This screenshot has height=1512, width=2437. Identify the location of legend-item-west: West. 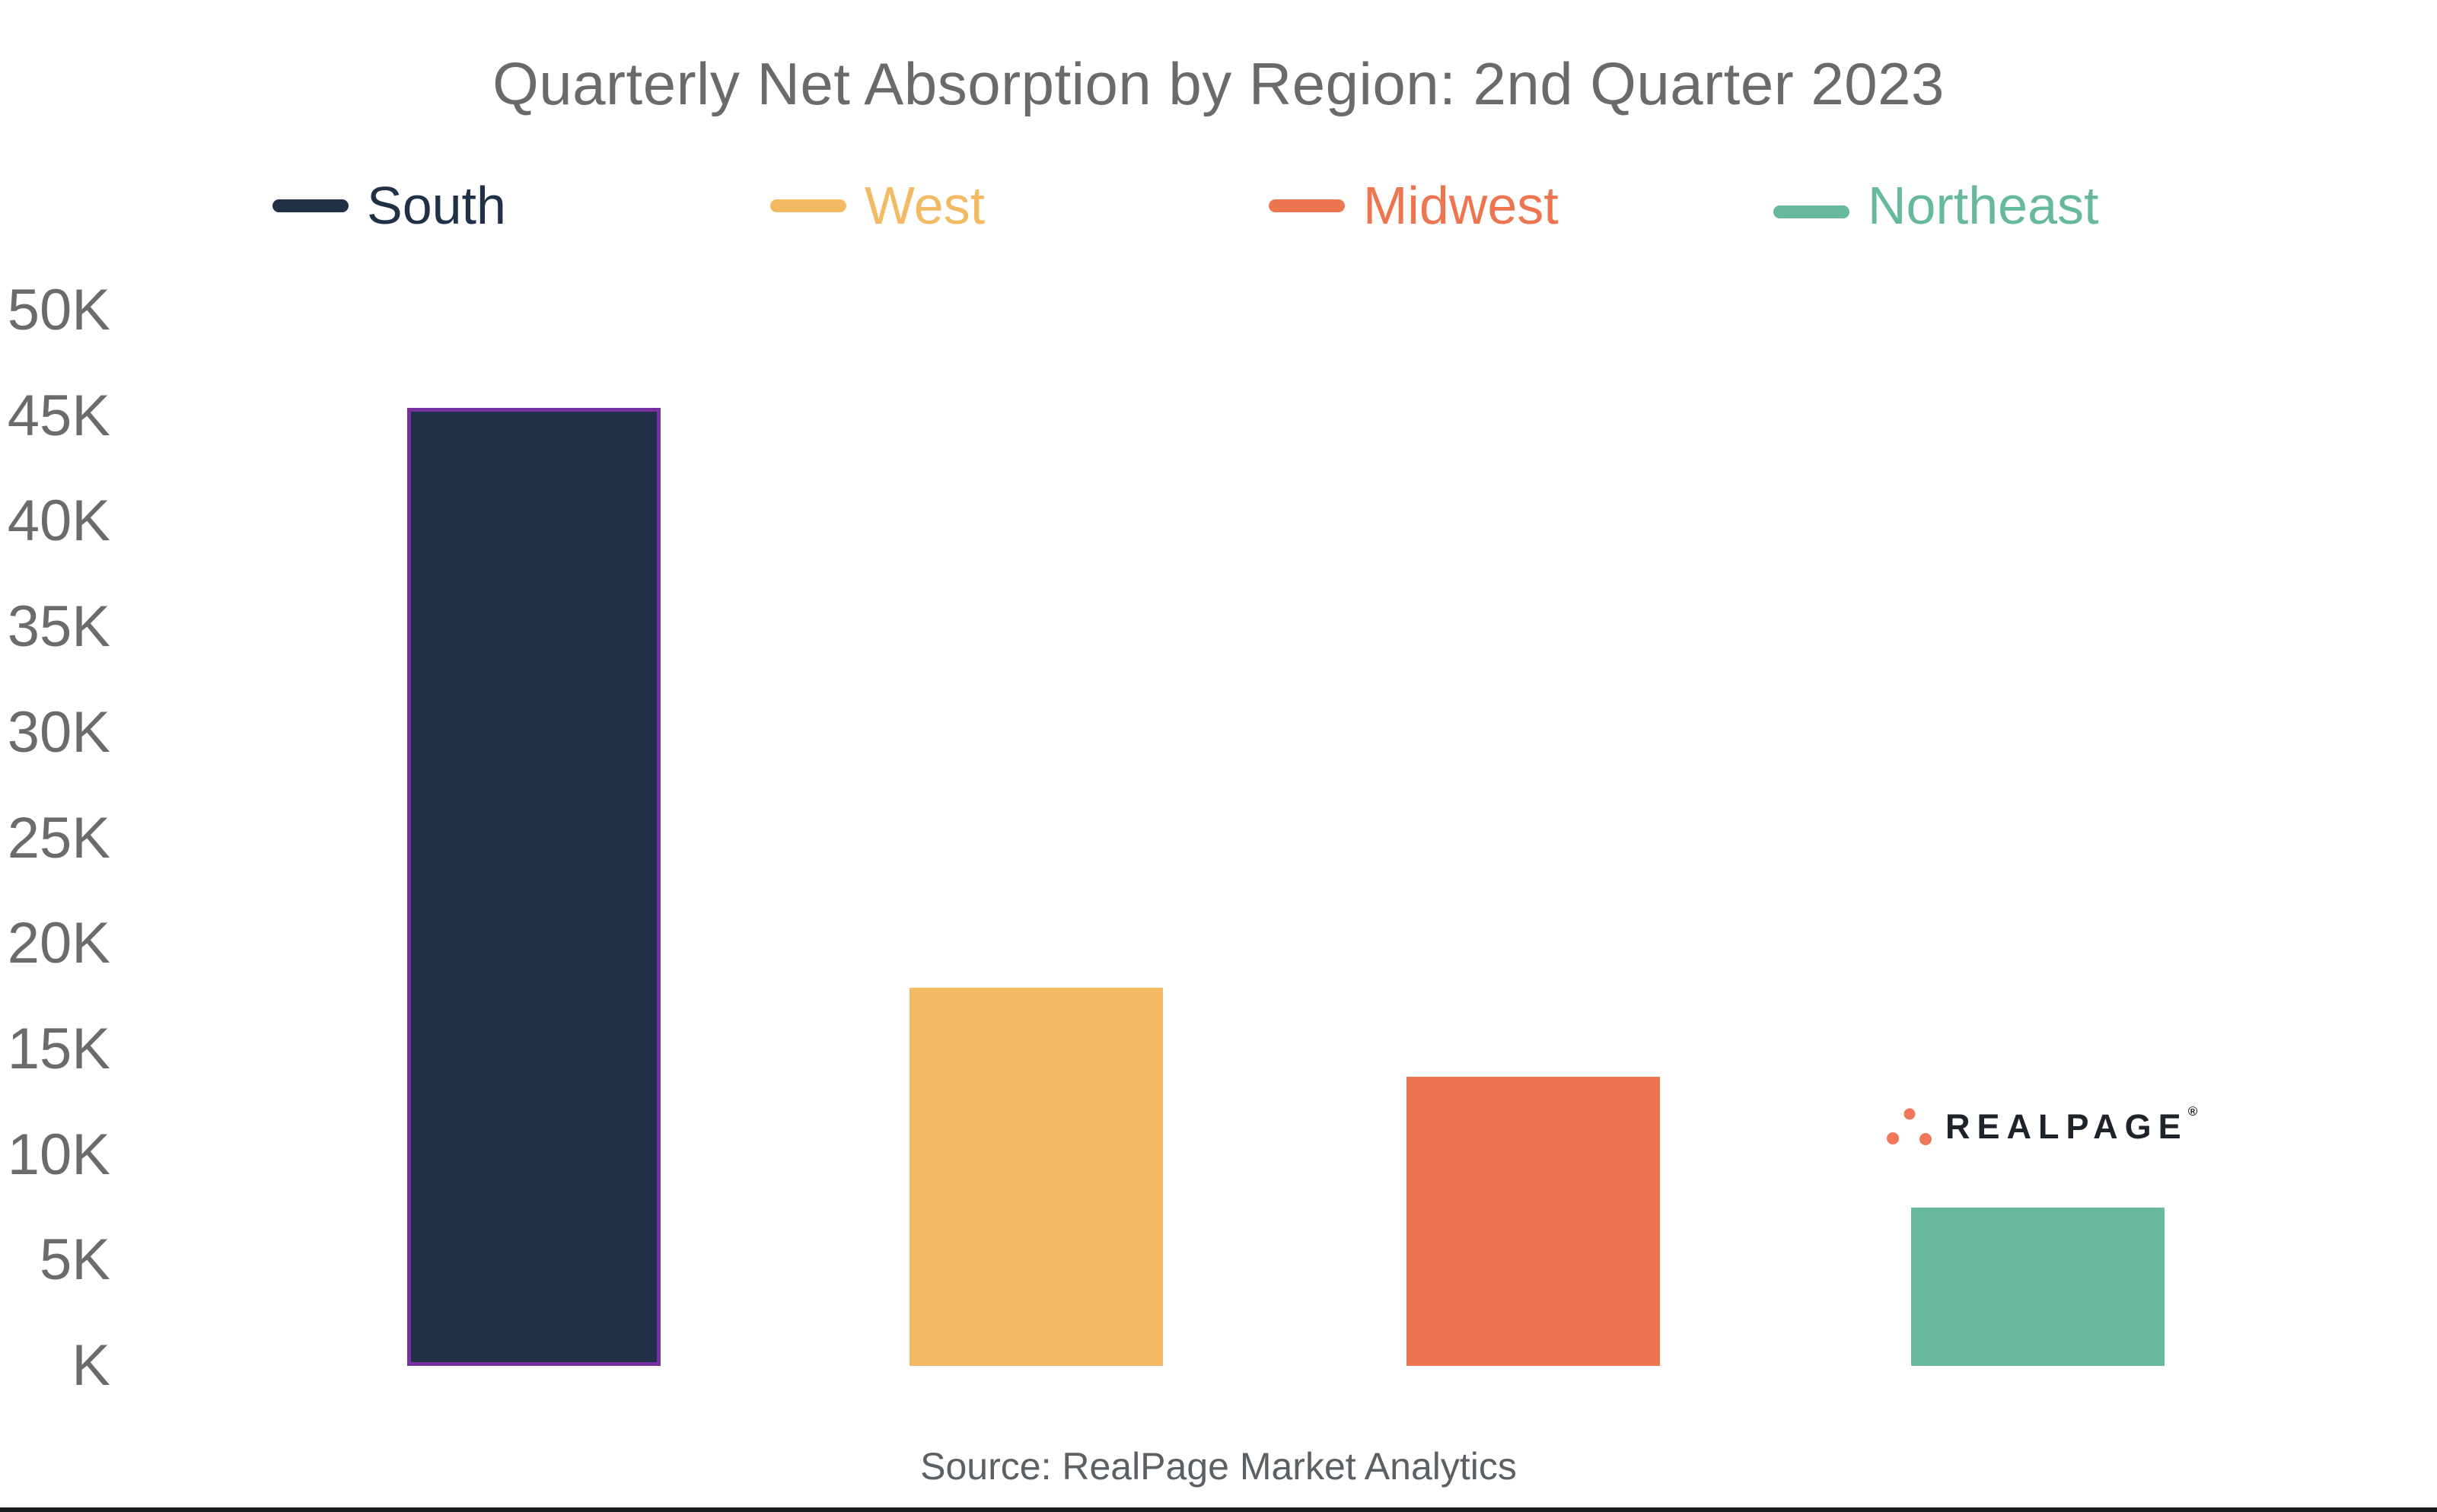
(877, 205).